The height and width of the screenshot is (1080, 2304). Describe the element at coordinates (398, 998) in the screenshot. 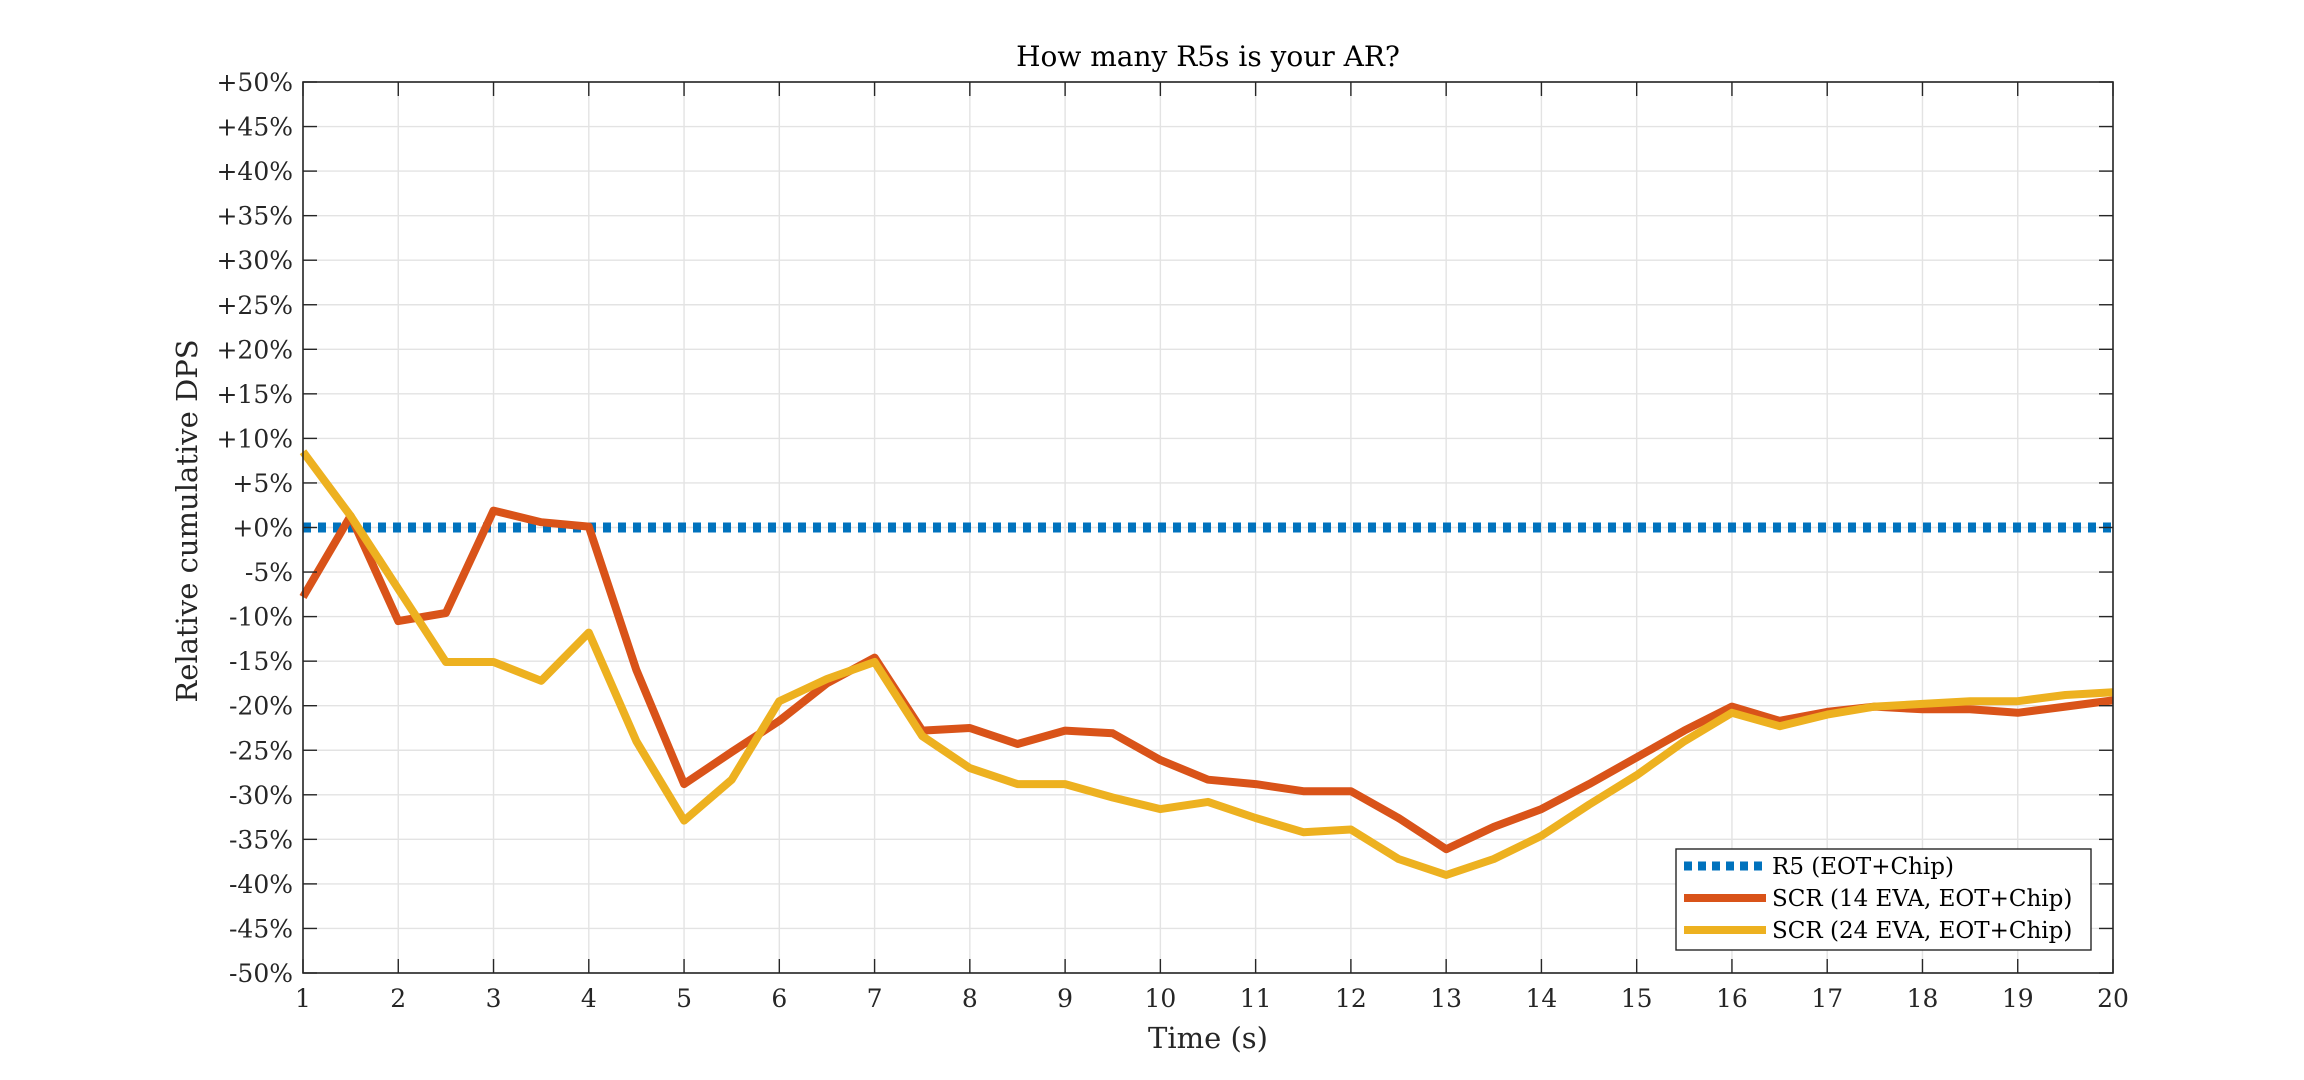

I see `x-tick-label: 2` at that location.